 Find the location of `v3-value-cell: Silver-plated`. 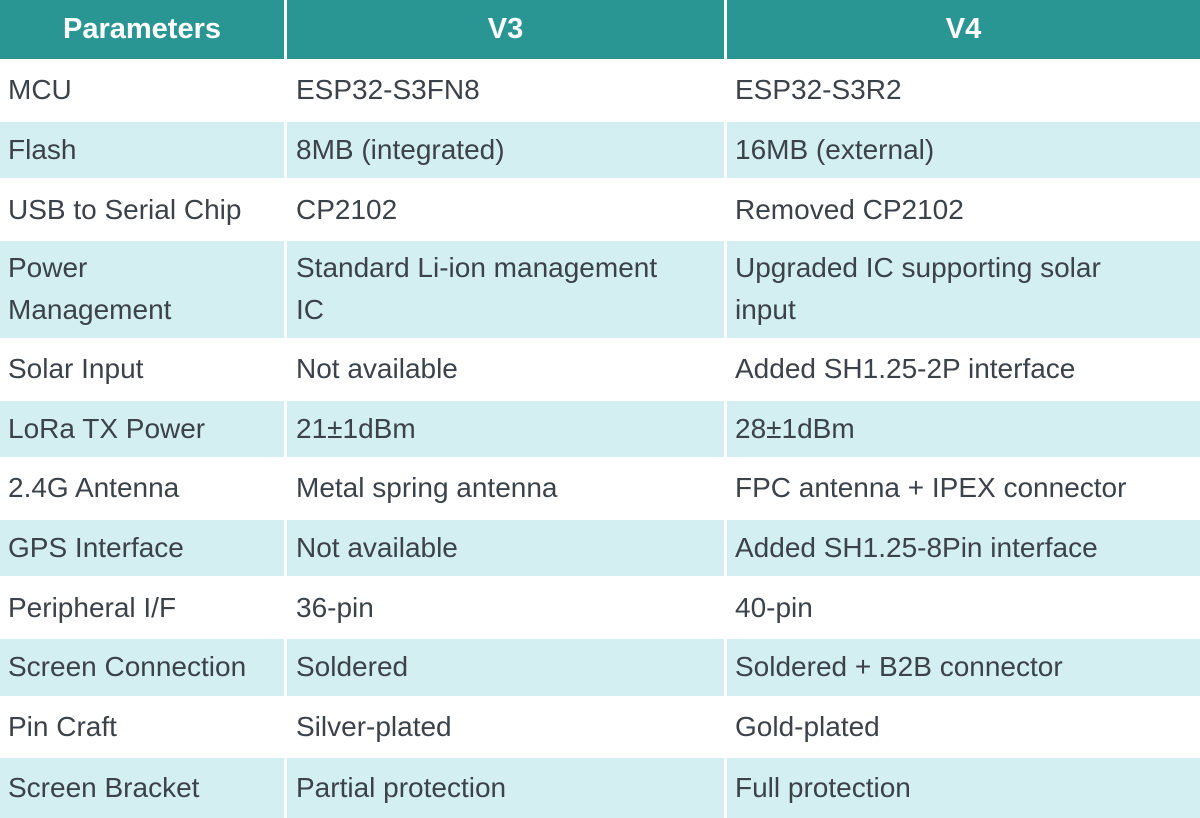

v3-value-cell: Silver-plated is located at coordinates (504, 728).